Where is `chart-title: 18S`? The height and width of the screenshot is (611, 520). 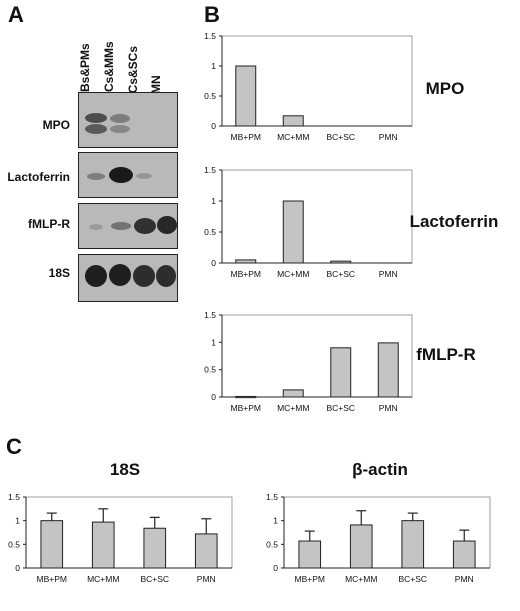 chart-title: 18S is located at coordinates (125, 469).